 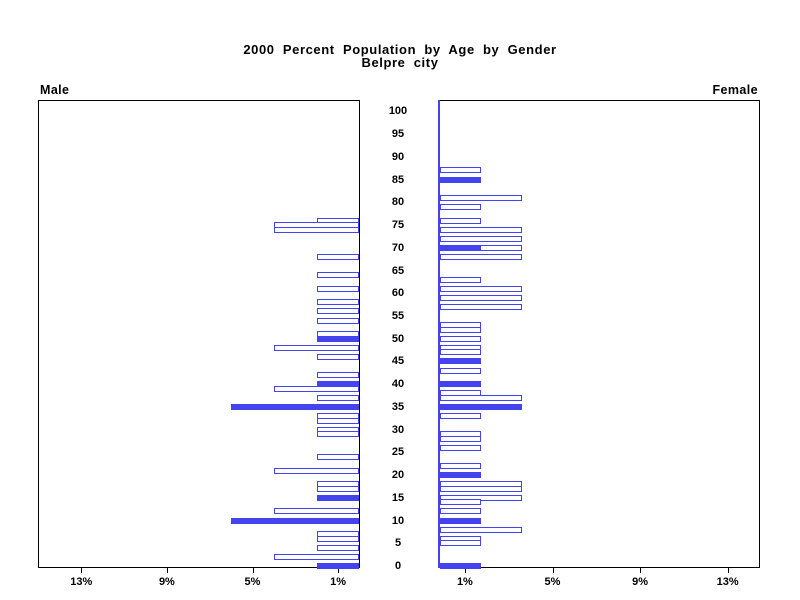 I want to click on age-axis-label-100: 100, so click(x=398, y=111).